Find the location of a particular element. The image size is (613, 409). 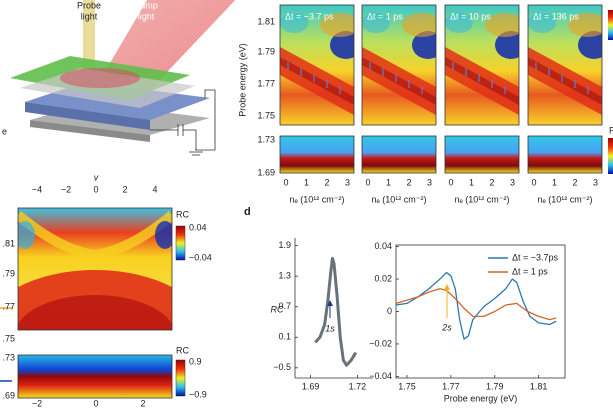

panel-b is located at coordinates (93, 303).